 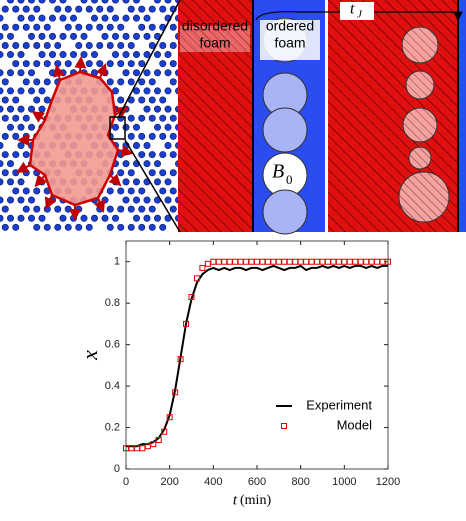 What do you see at coordinates (117, 262) in the screenshot?
I see `y-tick-label: 1` at bounding box center [117, 262].